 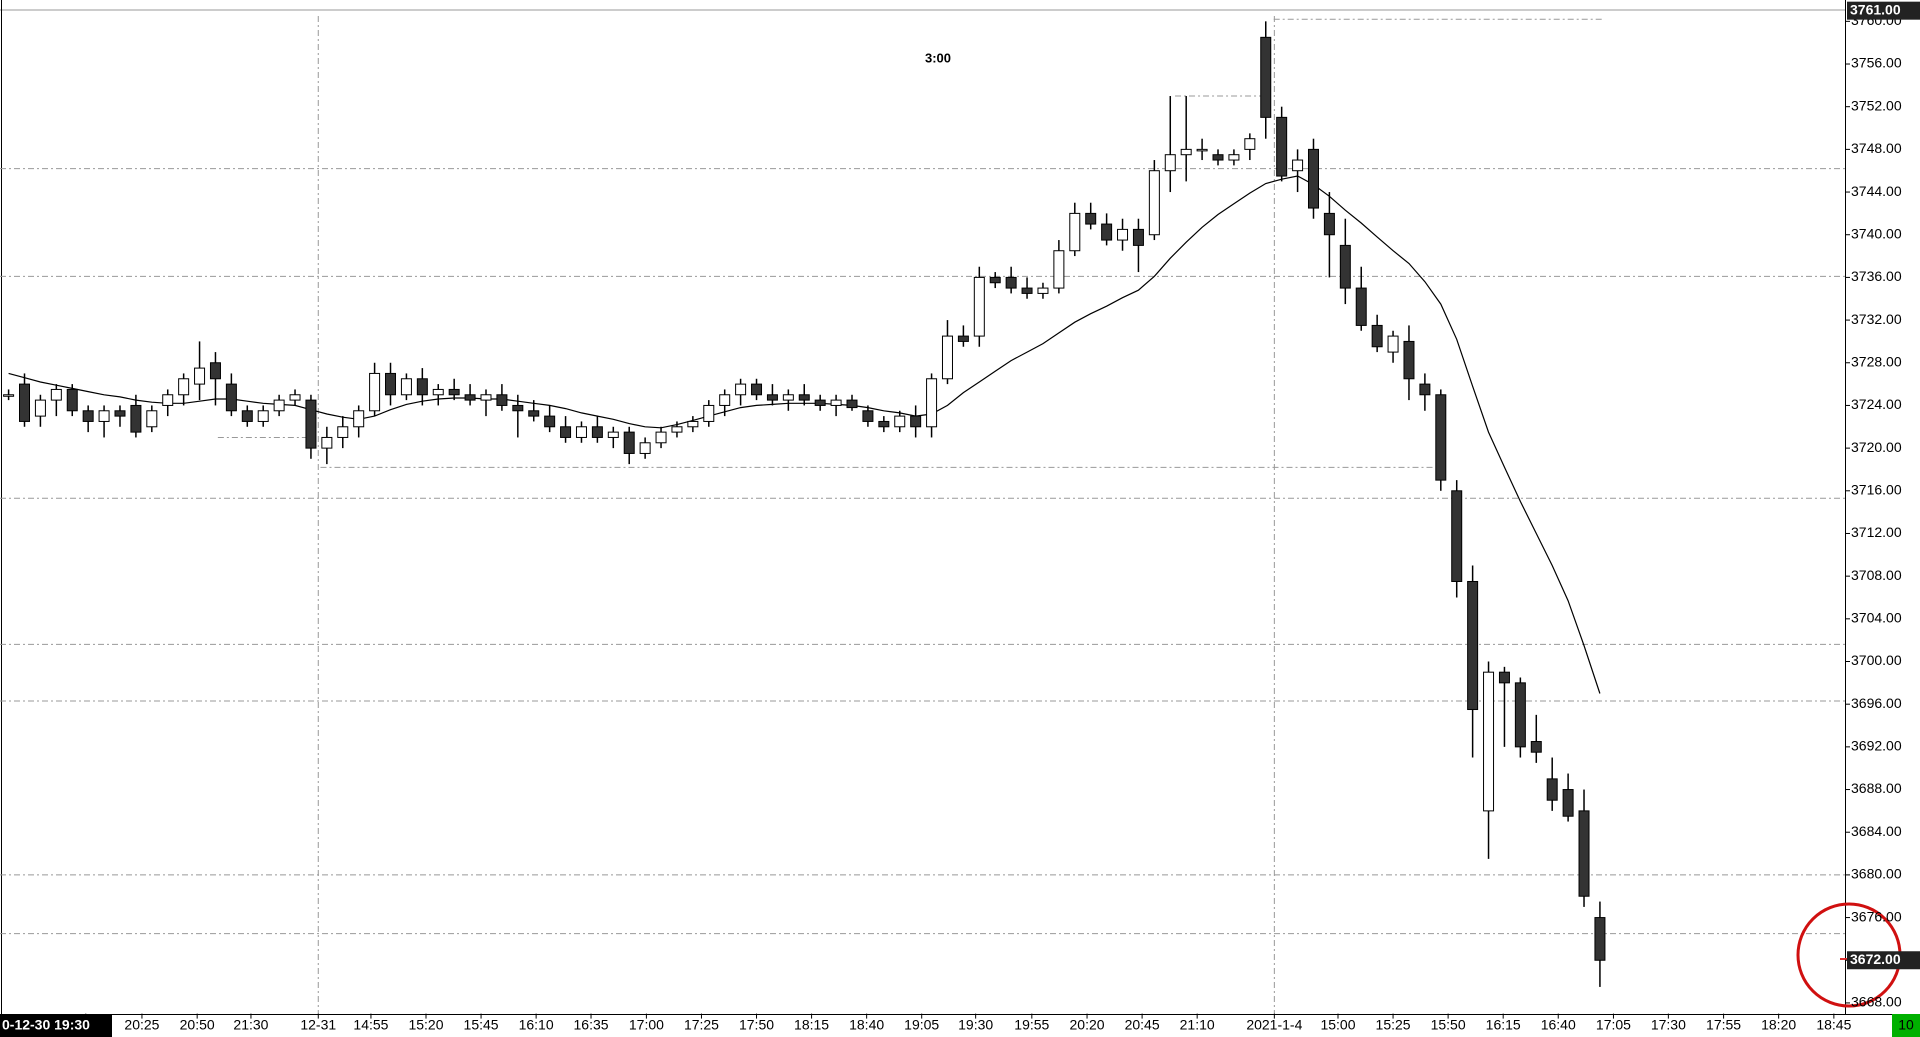 What do you see at coordinates (1031, 1025) in the screenshot?
I see `x-tick-label: 19:55` at bounding box center [1031, 1025].